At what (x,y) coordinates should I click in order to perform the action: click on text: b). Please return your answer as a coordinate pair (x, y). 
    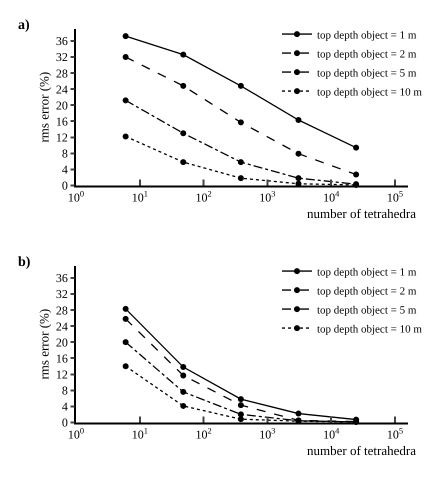
    Looking at the image, I should click on (24, 262).